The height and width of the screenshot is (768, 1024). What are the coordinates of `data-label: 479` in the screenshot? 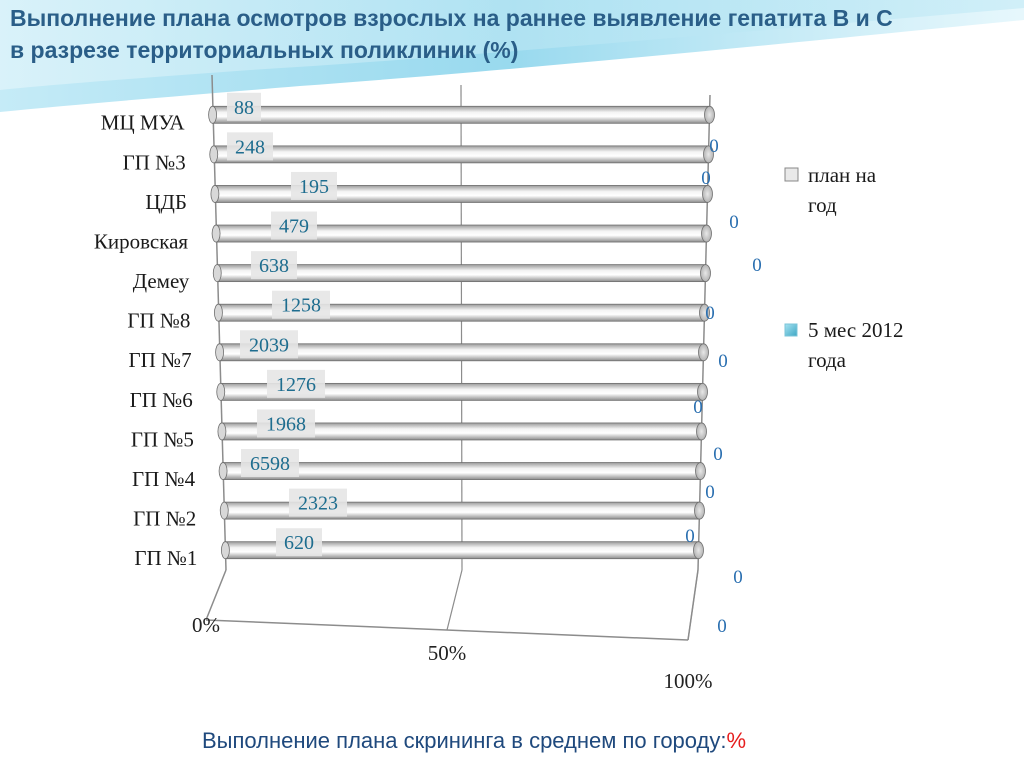 It's located at (294, 225).